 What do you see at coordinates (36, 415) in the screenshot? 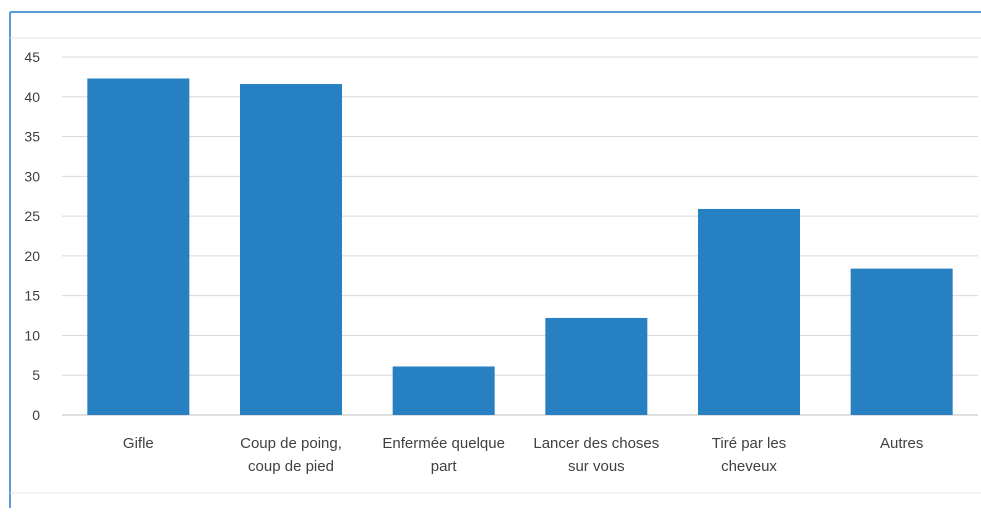
I see `y-tick-label: 0` at bounding box center [36, 415].